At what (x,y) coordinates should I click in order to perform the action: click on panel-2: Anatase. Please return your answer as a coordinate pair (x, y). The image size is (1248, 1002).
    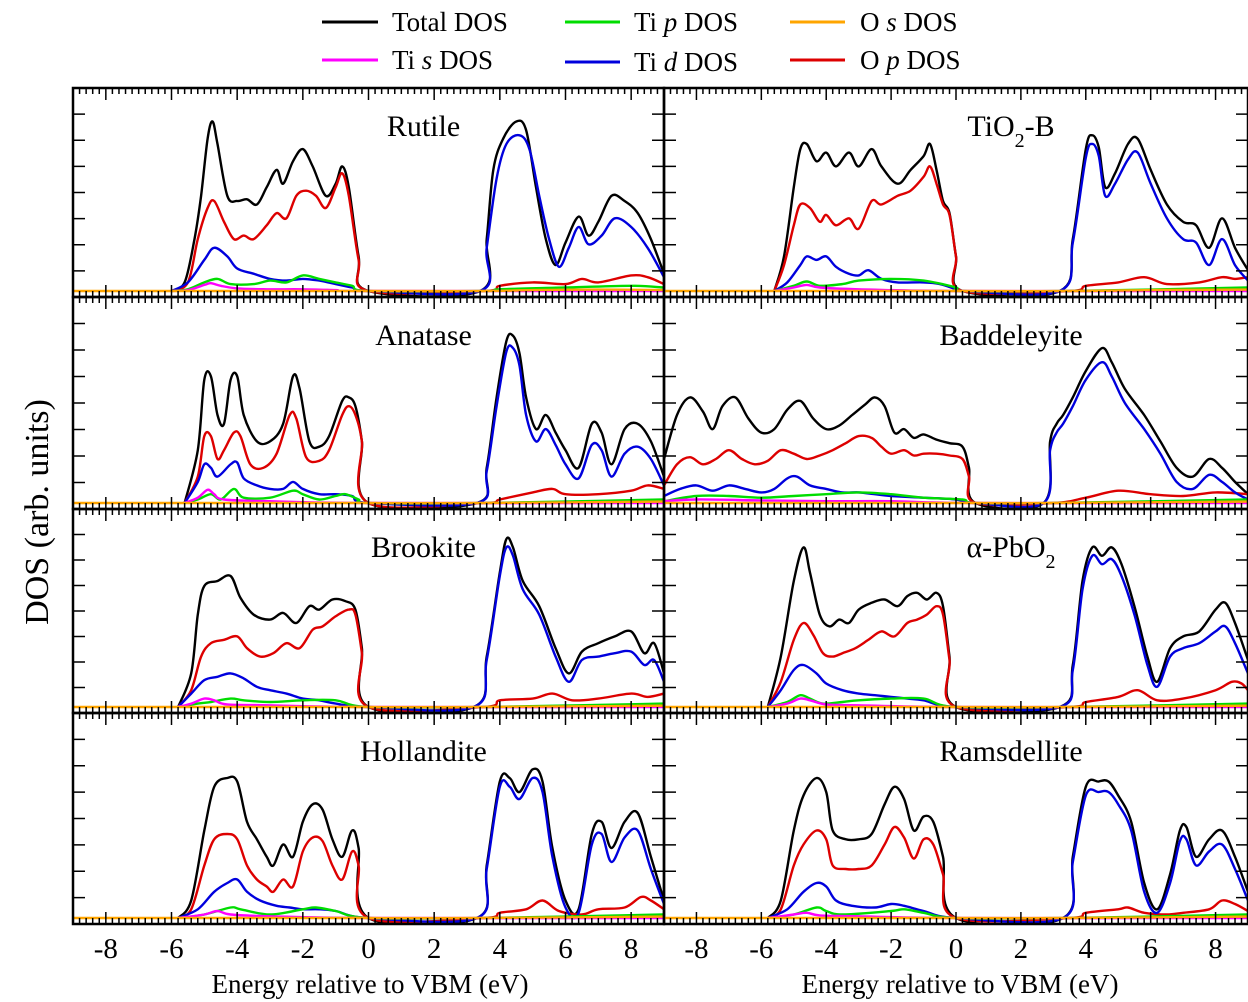
    Looking at the image, I should click on (368, 403).